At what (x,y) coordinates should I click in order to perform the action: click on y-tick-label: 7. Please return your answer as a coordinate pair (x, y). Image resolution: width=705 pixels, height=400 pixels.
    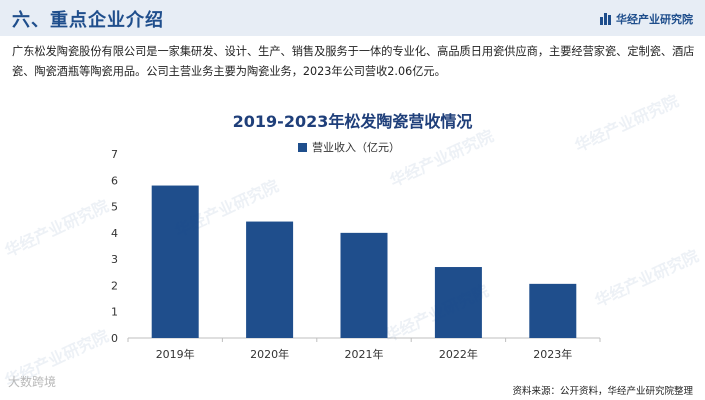
    Looking at the image, I should click on (114, 154).